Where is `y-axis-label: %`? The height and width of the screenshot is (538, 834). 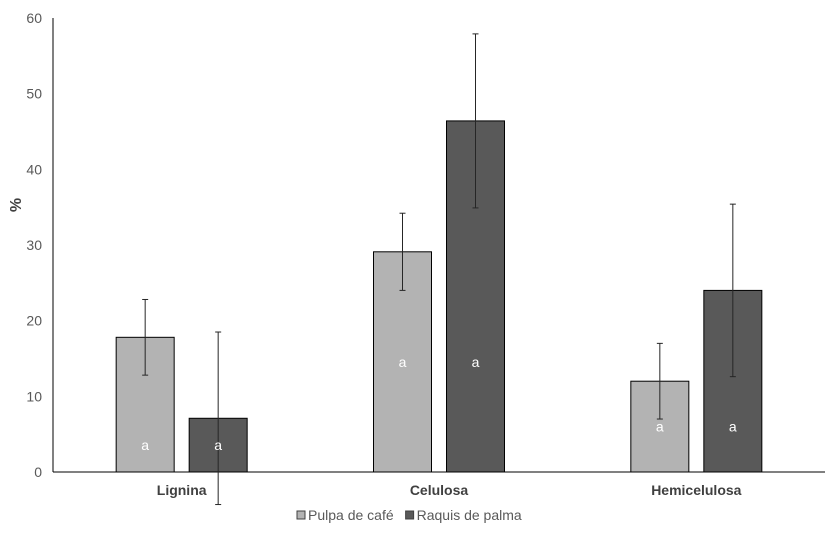
y-axis-label: % is located at coordinates (16, 205).